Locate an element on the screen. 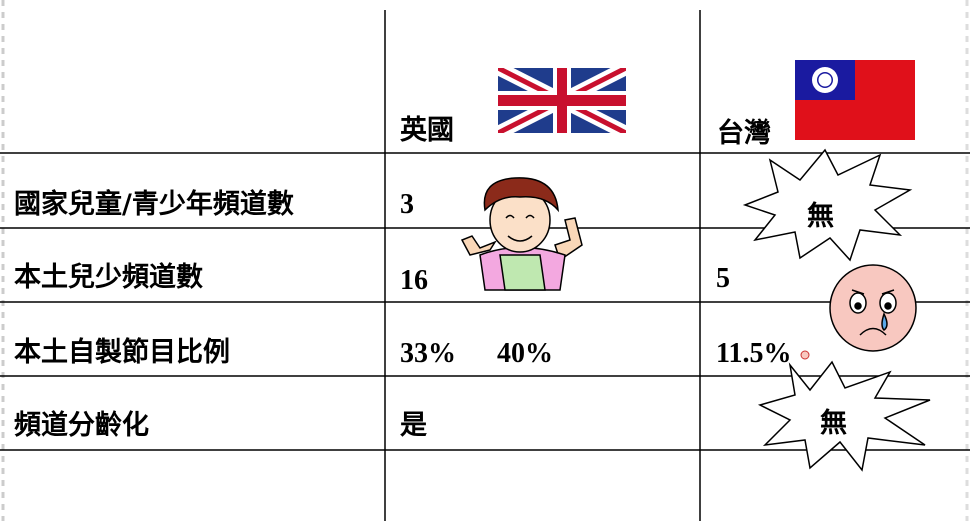 The width and height of the screenshot is (970, 521). cell: 16 is located at coordinates (414, 280).